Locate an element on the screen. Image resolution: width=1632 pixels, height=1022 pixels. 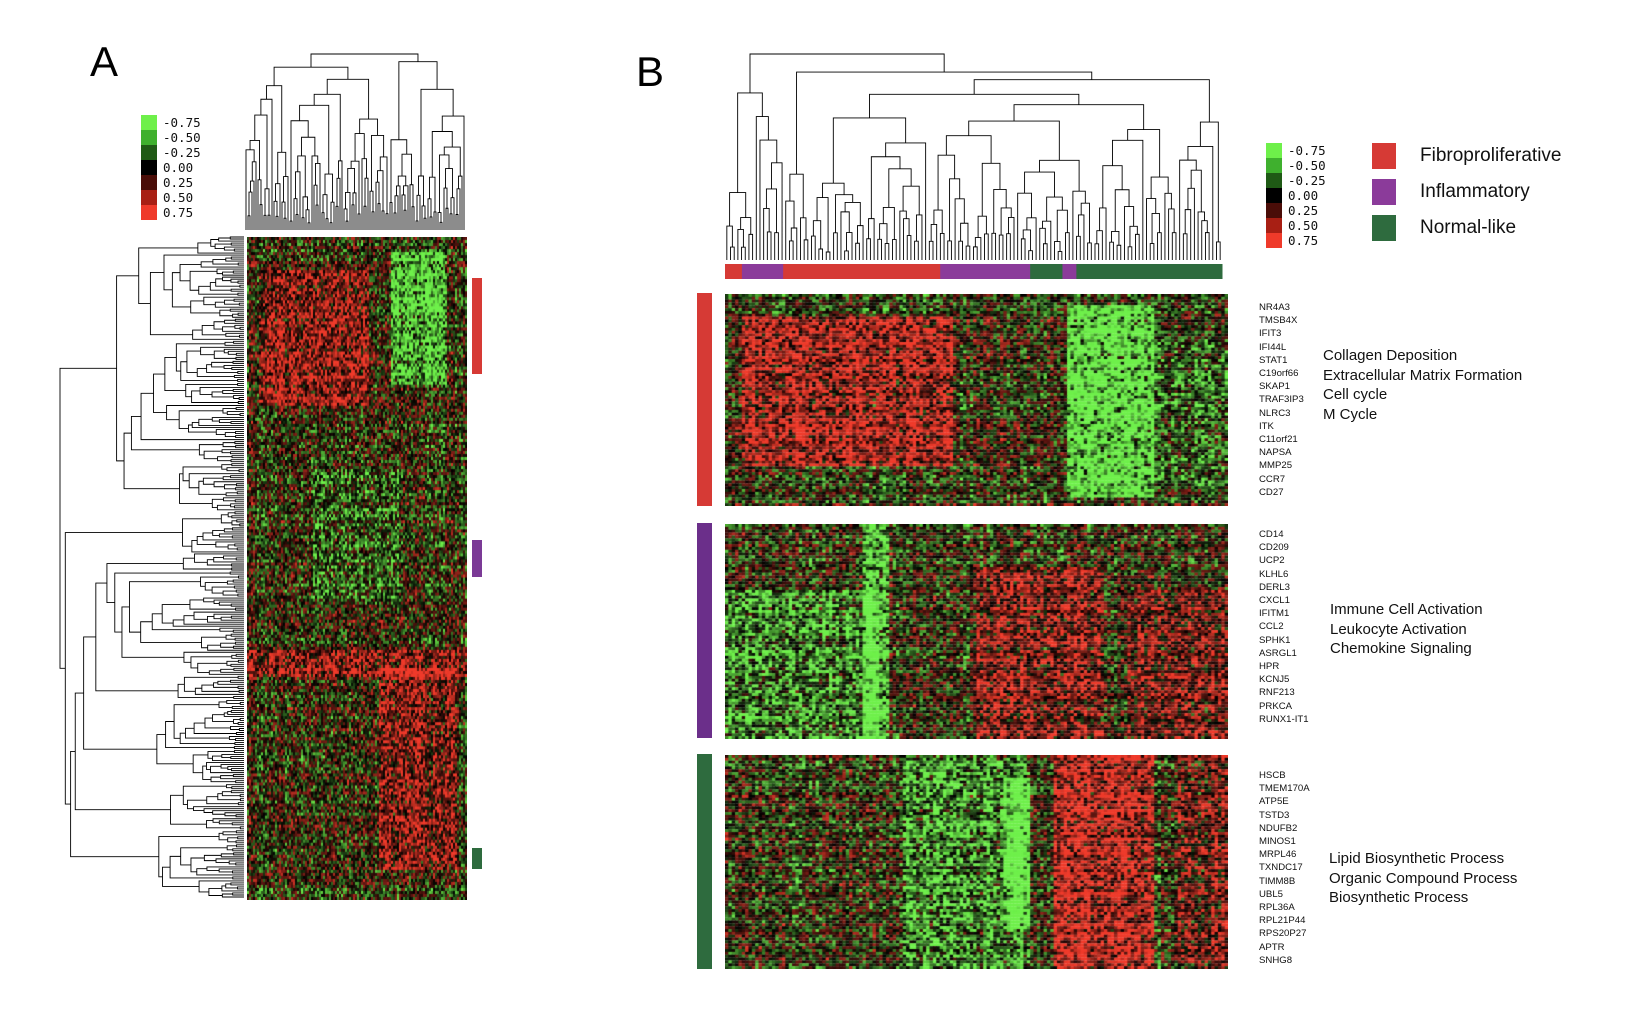
panel-b-cluster-bar-normal-like is located at coordinates (704, 861).